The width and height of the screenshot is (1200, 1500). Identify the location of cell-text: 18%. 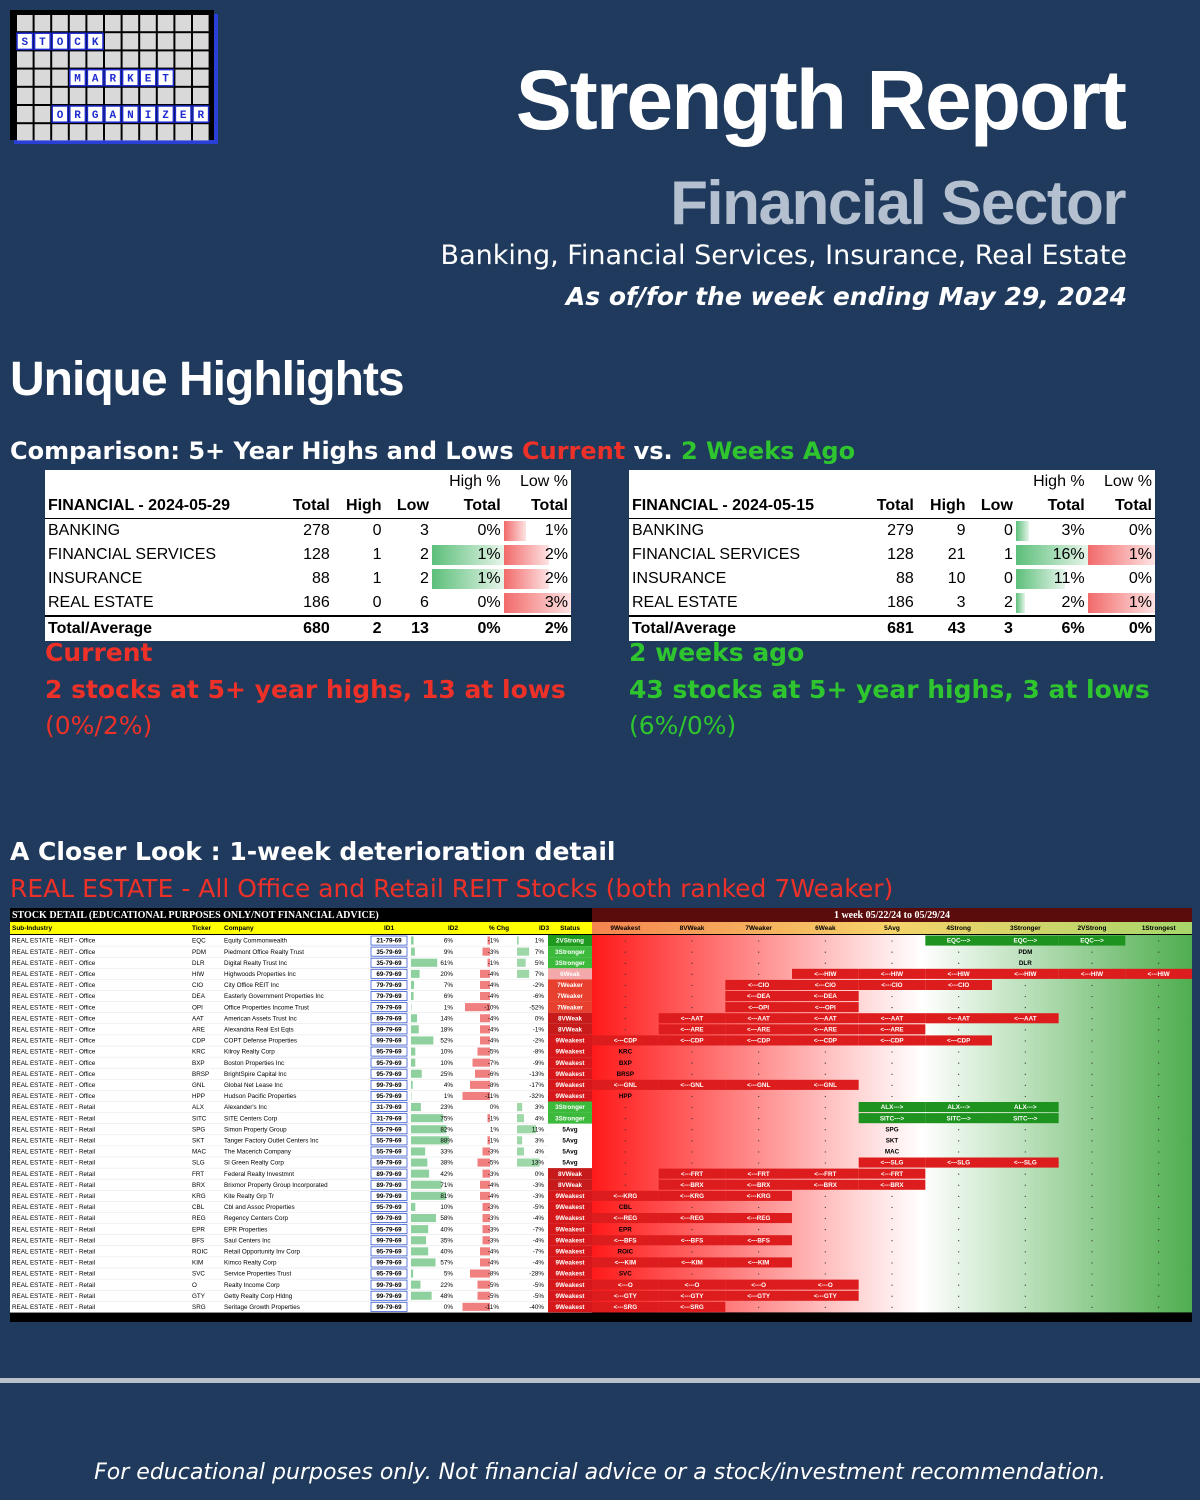
(446, 1030).